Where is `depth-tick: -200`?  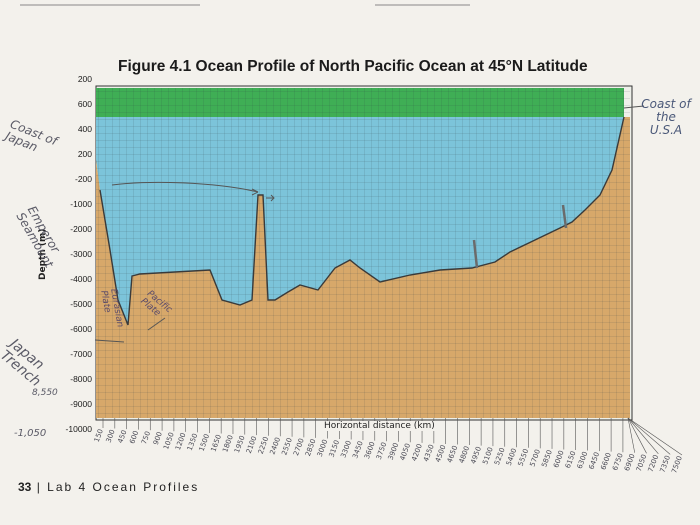
depth-tick: -200 is located at coordinates (83, 179).